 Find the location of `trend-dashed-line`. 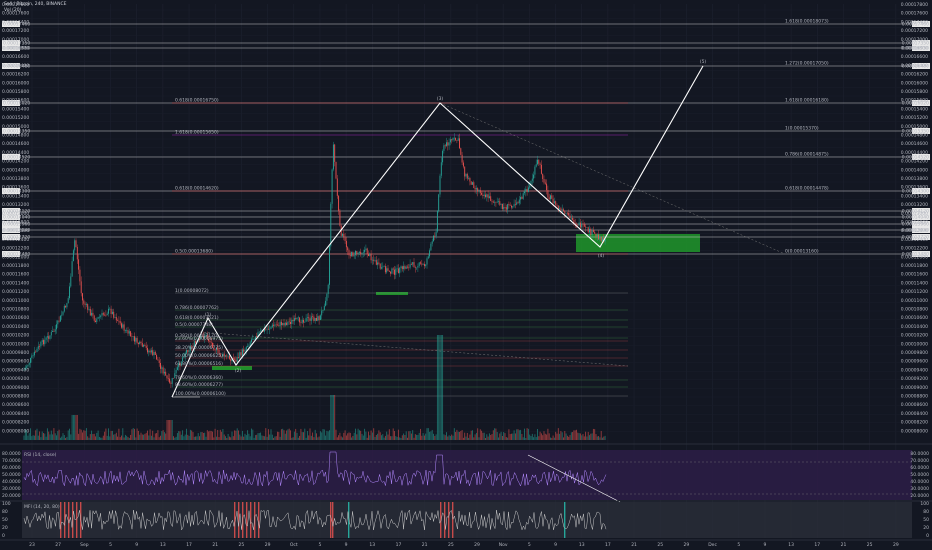

trend-dashed-line is located at coordinates (612, 178).